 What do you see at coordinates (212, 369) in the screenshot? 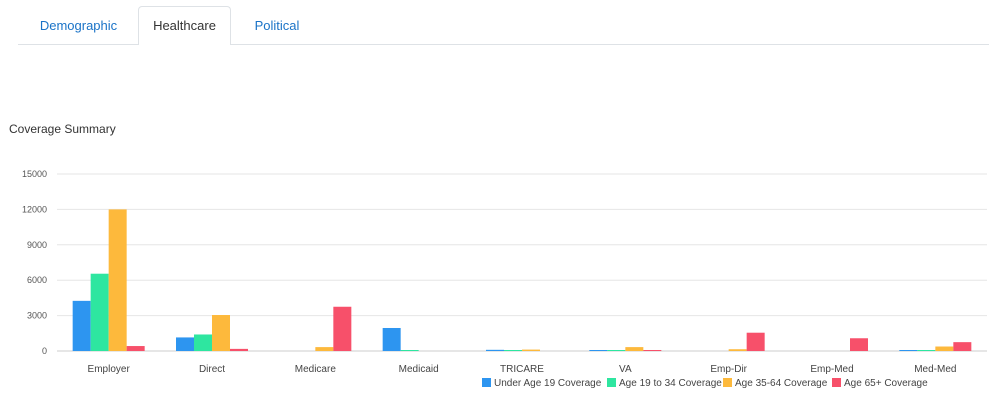
I see `x-tick-label: Direct` at bounding box center [212, 369].